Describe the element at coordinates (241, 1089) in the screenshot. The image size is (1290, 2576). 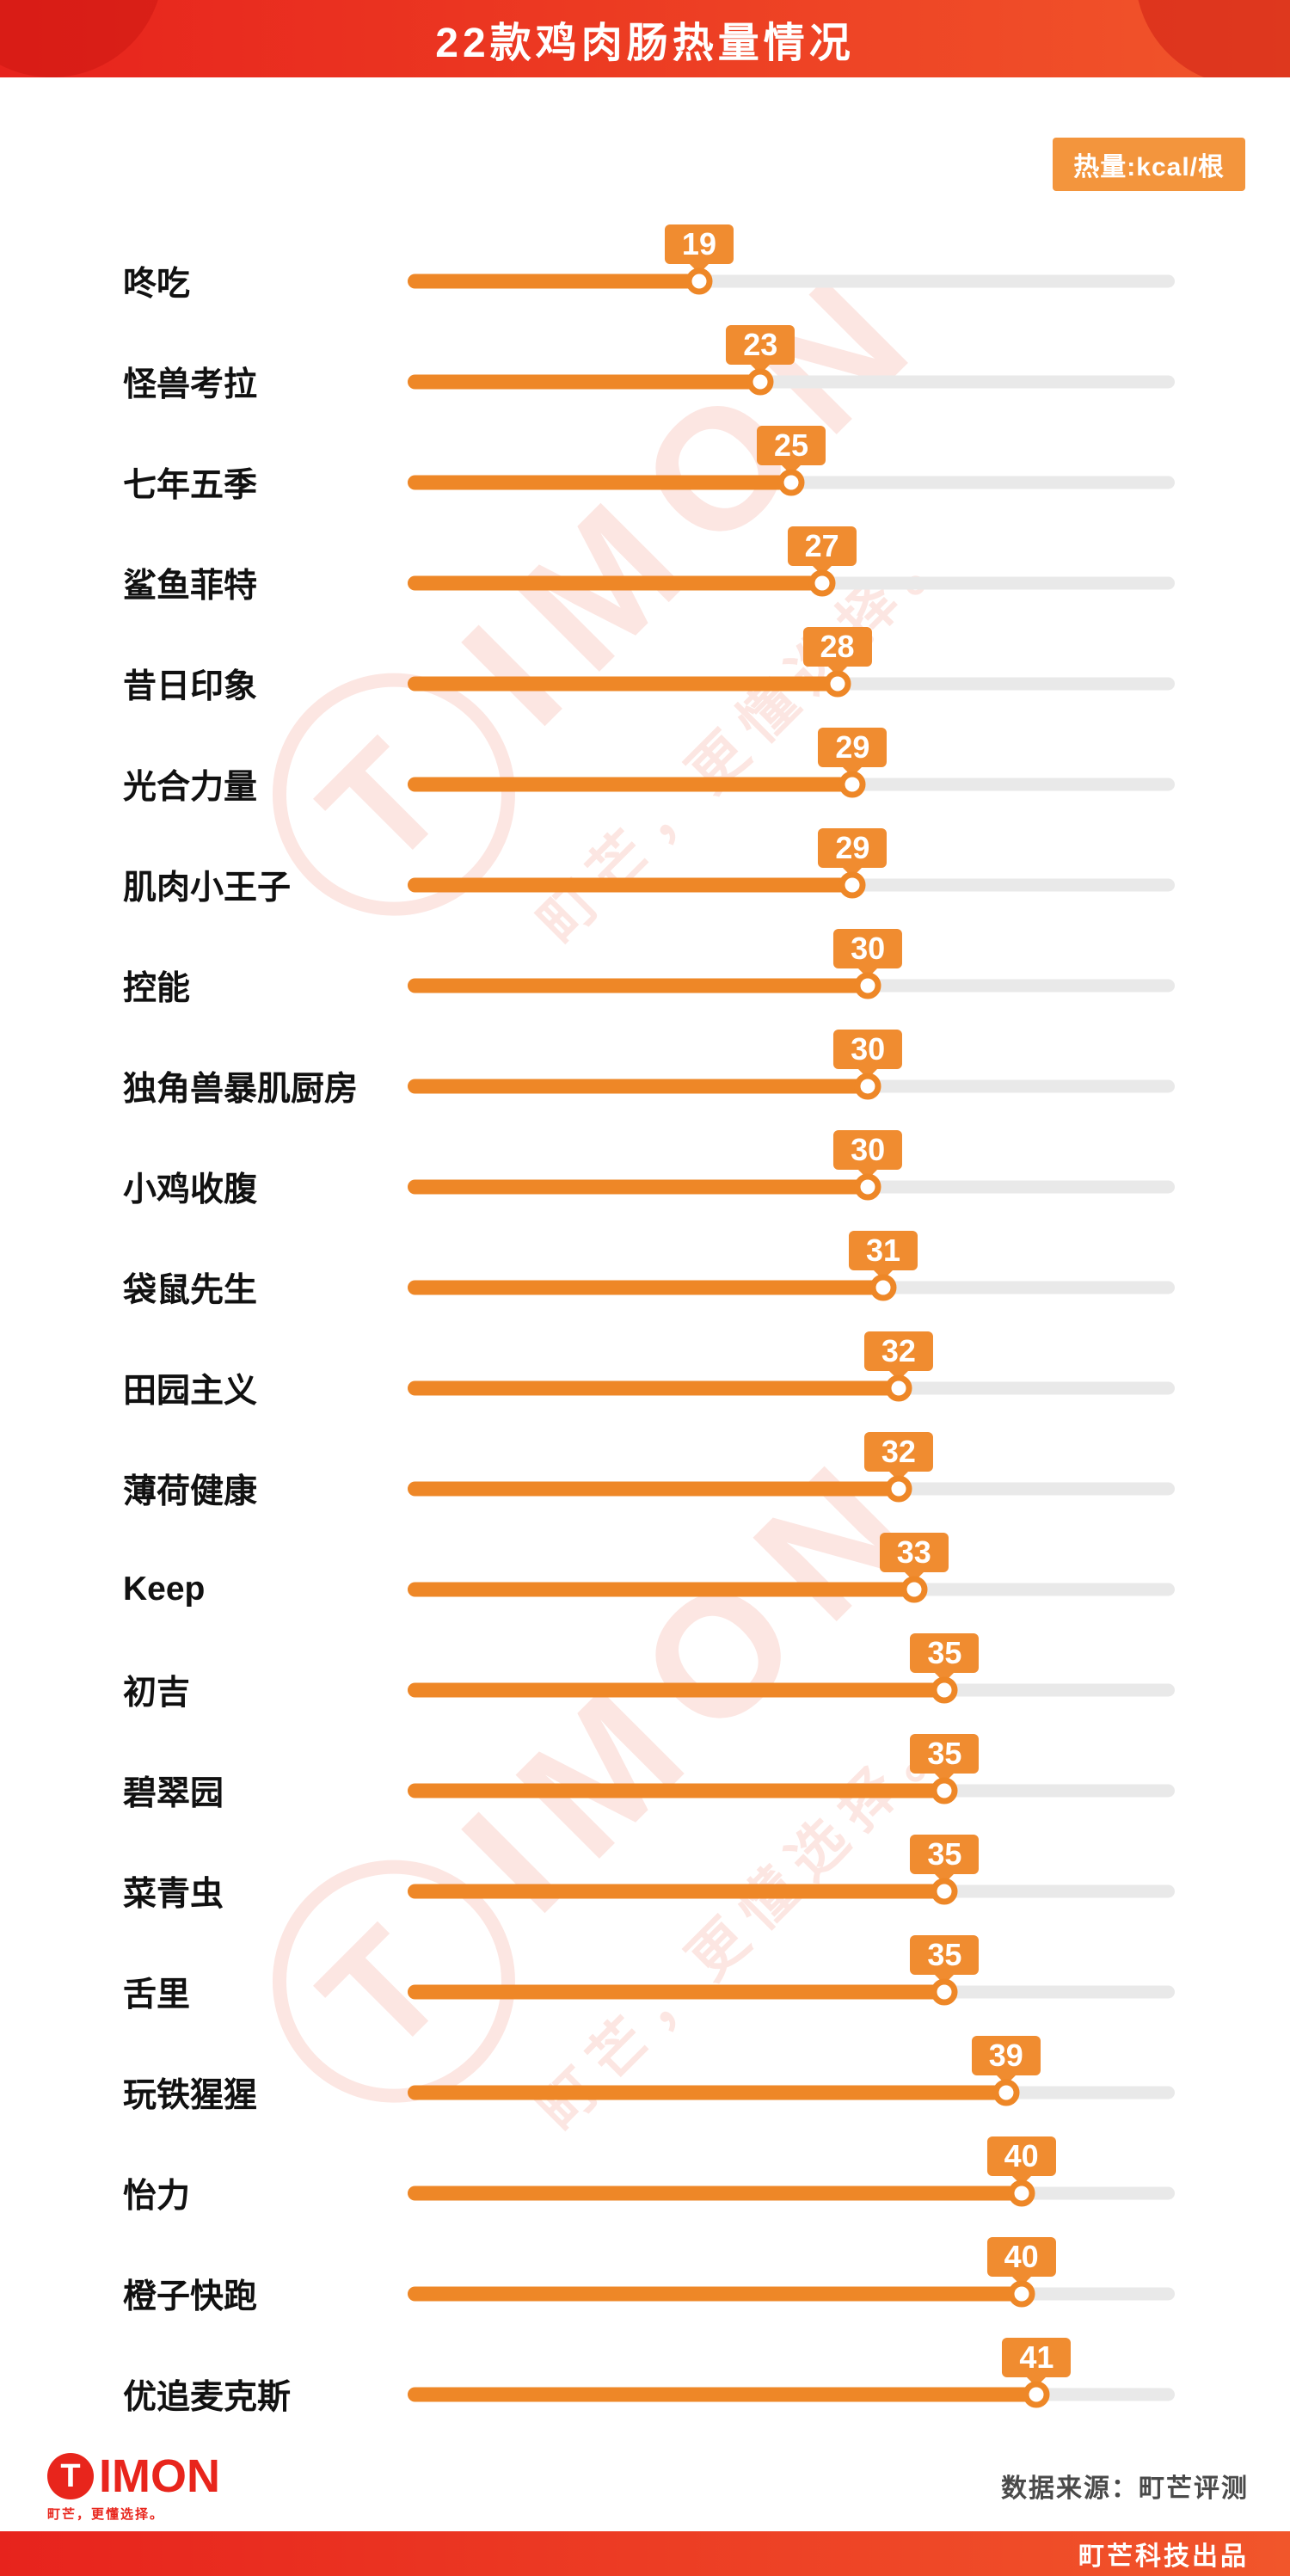
I see `product-label: 独角兽暴肌厨房` at that location.